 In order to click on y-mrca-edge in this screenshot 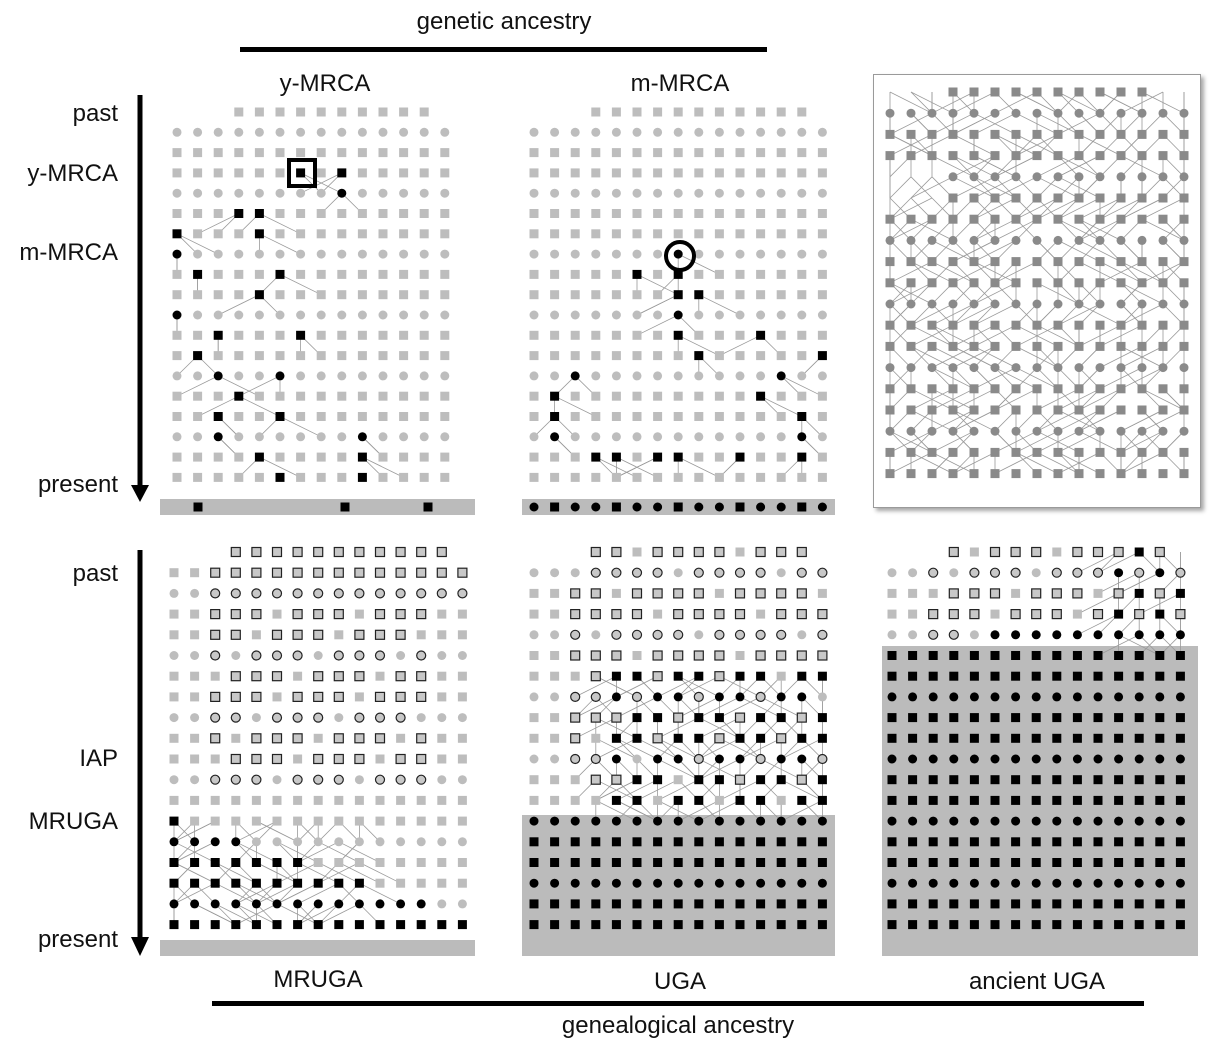, I will do `click(383, 467)`.